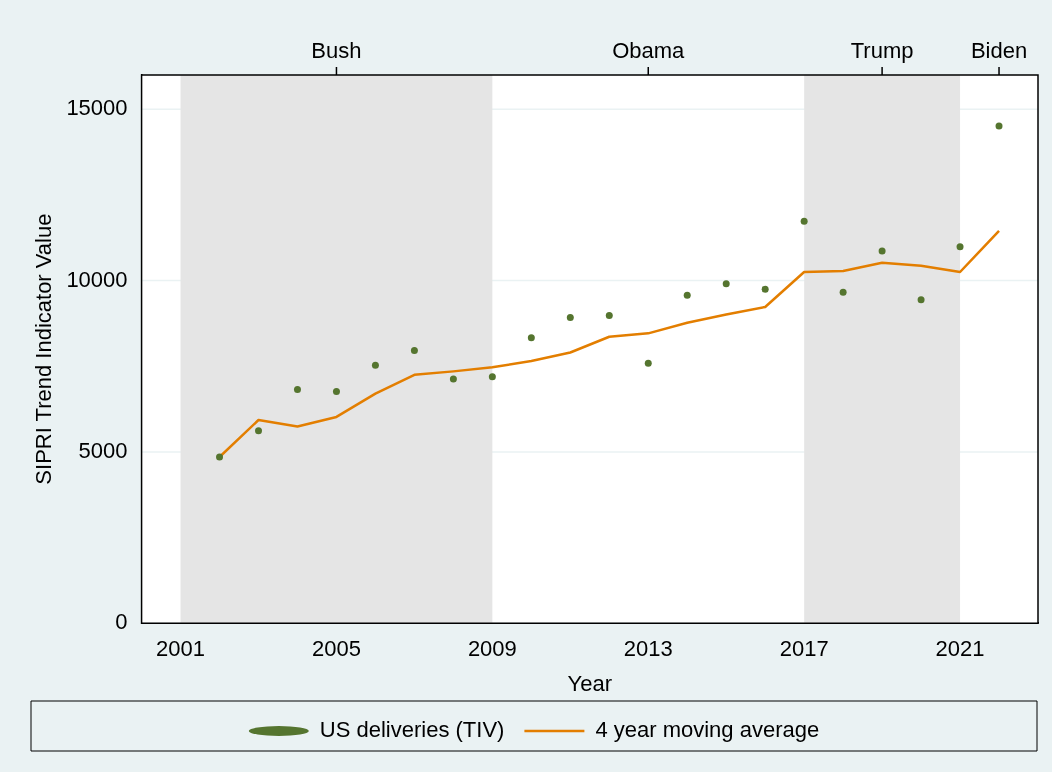 The width and height of the screenshot is (1052, 772). I want to click on x-axis-title: Year, so click(590, 683).